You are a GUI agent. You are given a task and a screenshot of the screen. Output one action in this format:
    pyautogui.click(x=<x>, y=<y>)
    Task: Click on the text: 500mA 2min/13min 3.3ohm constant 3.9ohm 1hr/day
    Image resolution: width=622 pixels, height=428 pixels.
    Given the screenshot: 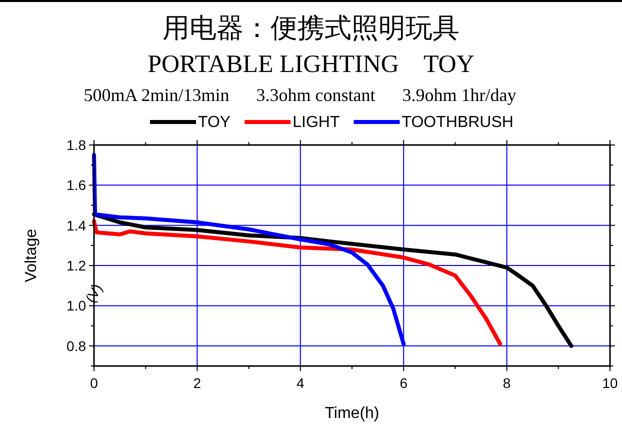 What is the action you would take?
    pyautogui.click(x=300, y=95)
    